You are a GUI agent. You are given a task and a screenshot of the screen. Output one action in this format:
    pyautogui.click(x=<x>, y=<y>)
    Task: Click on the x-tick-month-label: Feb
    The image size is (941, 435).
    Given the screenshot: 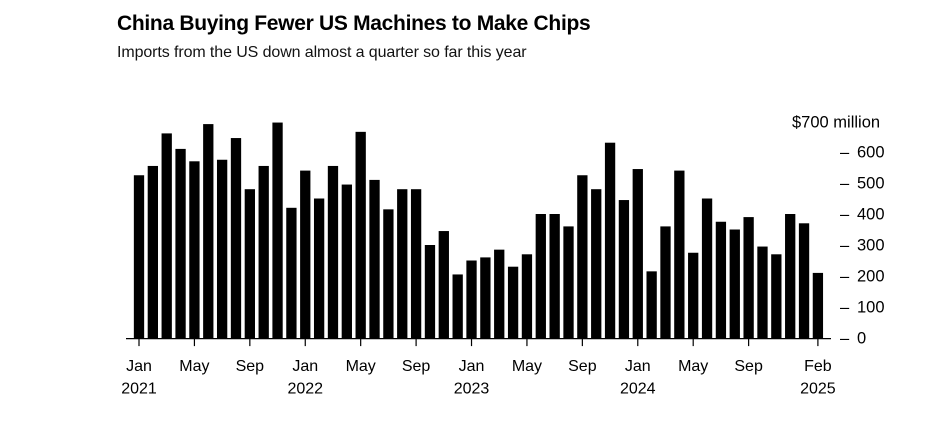 What is the action you would take?
    pyautogui.click(x=818, y=366)
    